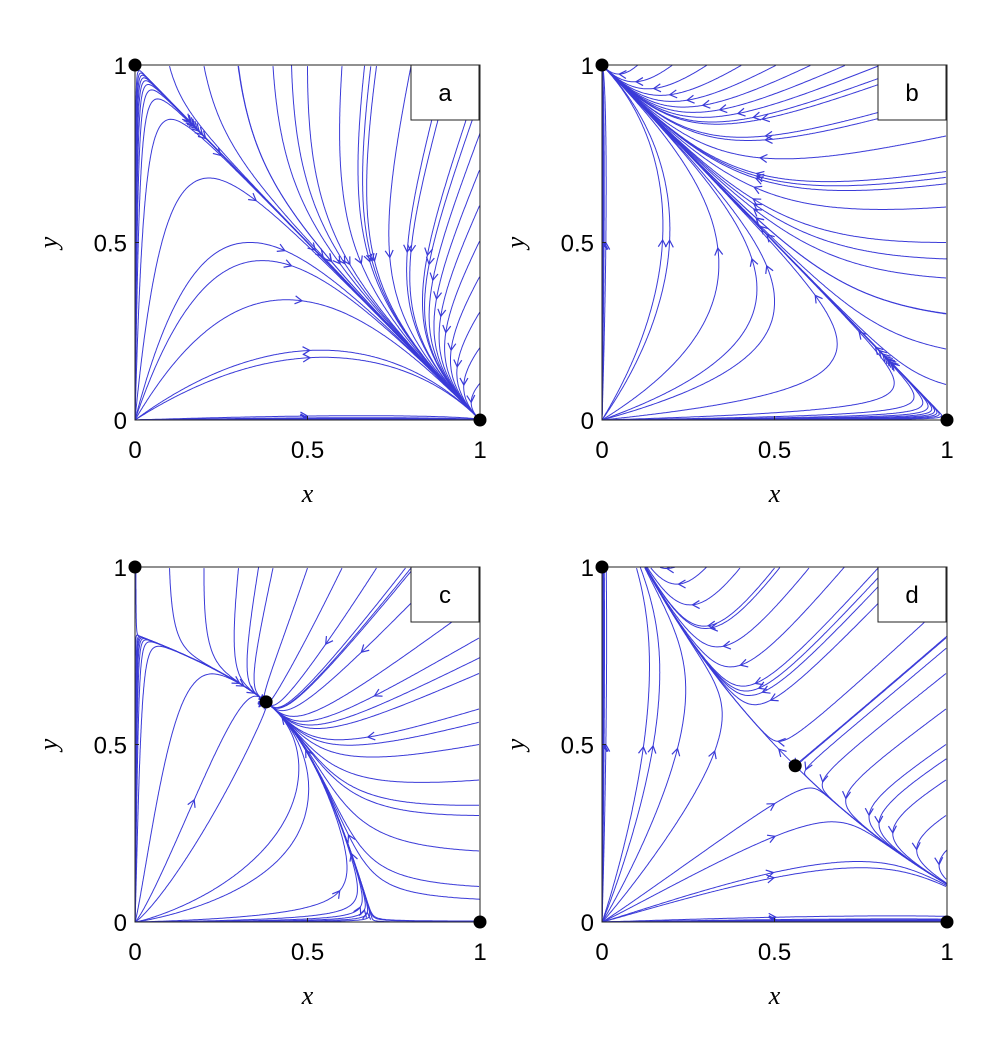  I want to click on streamlines, so click(774, 242).